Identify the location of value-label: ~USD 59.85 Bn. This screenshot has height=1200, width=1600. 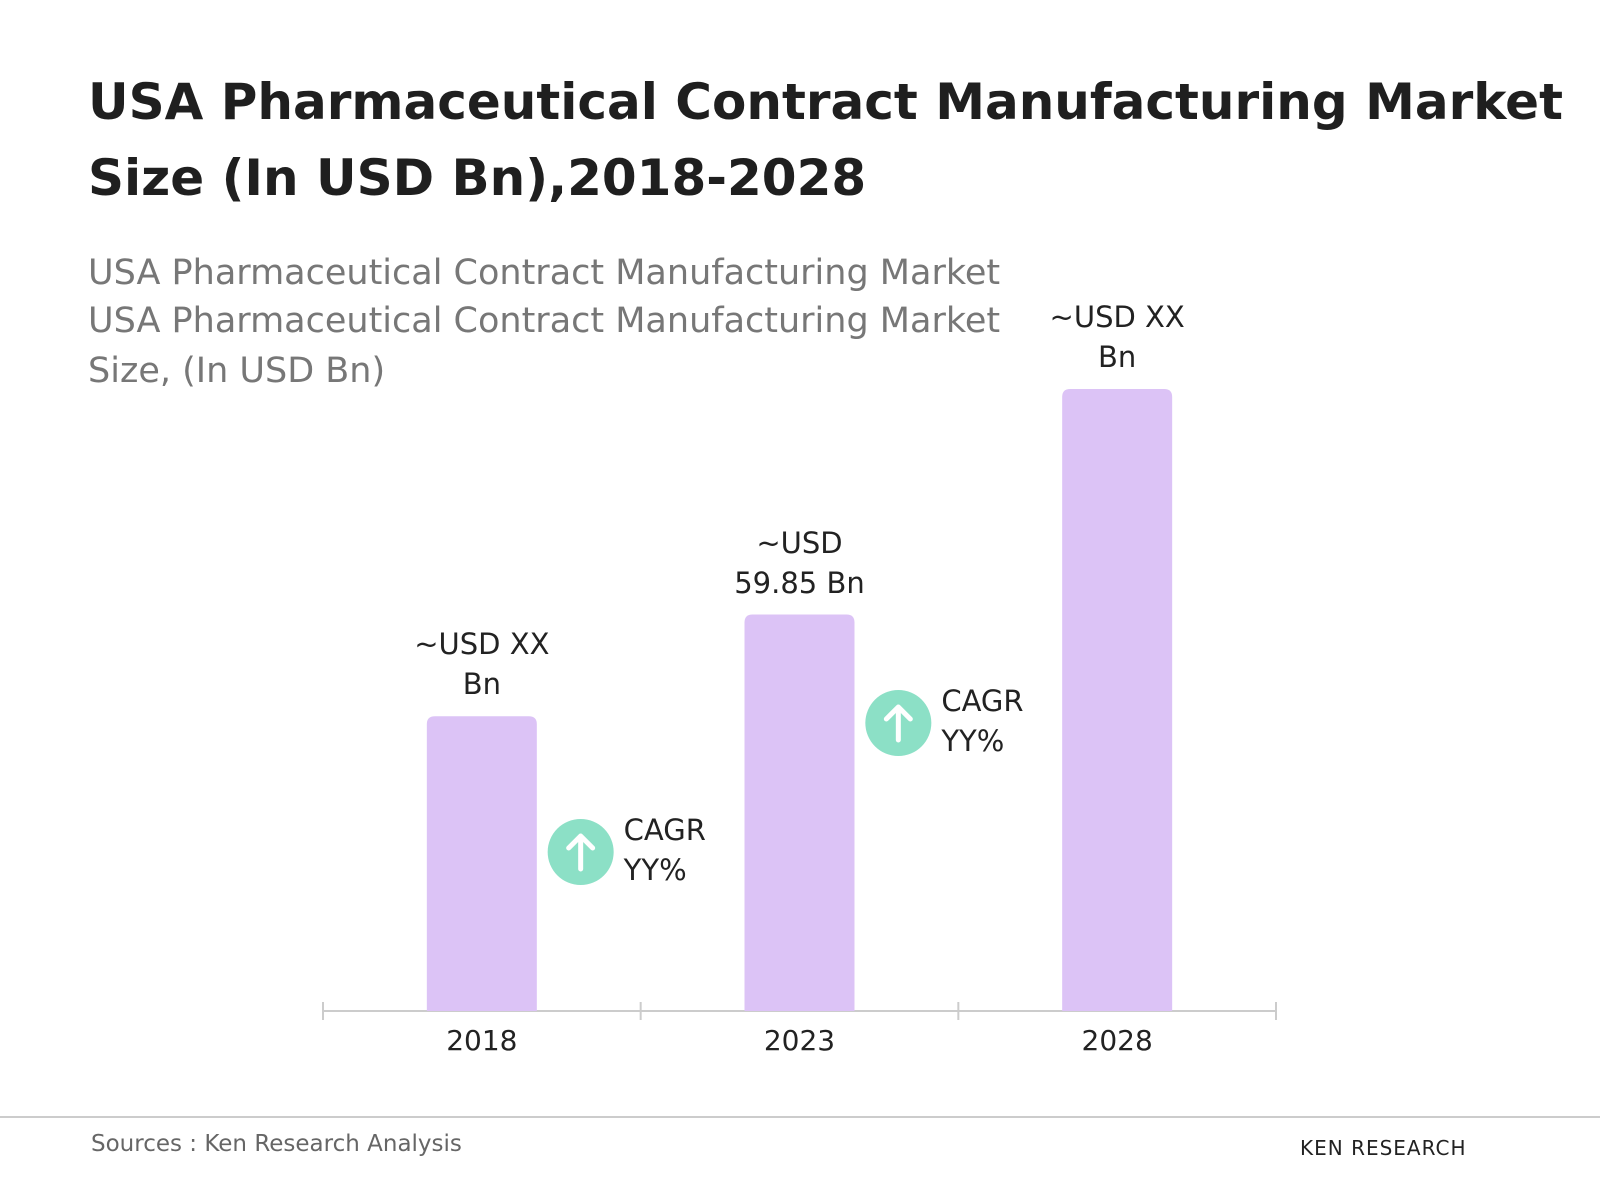
(799, 562).